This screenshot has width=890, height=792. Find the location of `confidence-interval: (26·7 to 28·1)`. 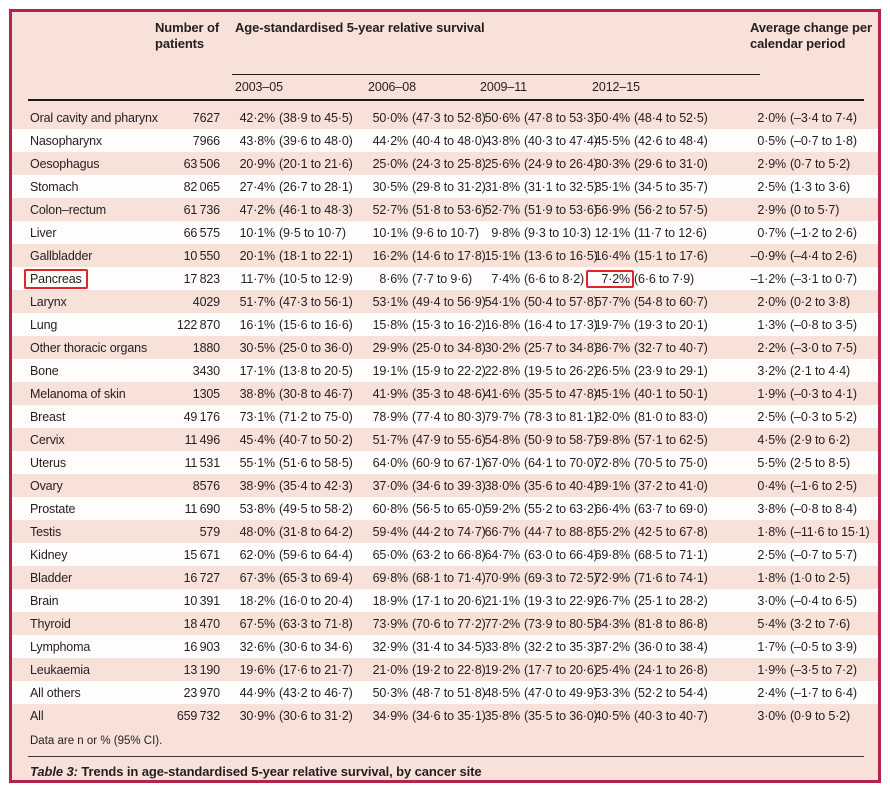

confidence-interval: (26·7 to 28·1) is located at coordinates (316, 186).